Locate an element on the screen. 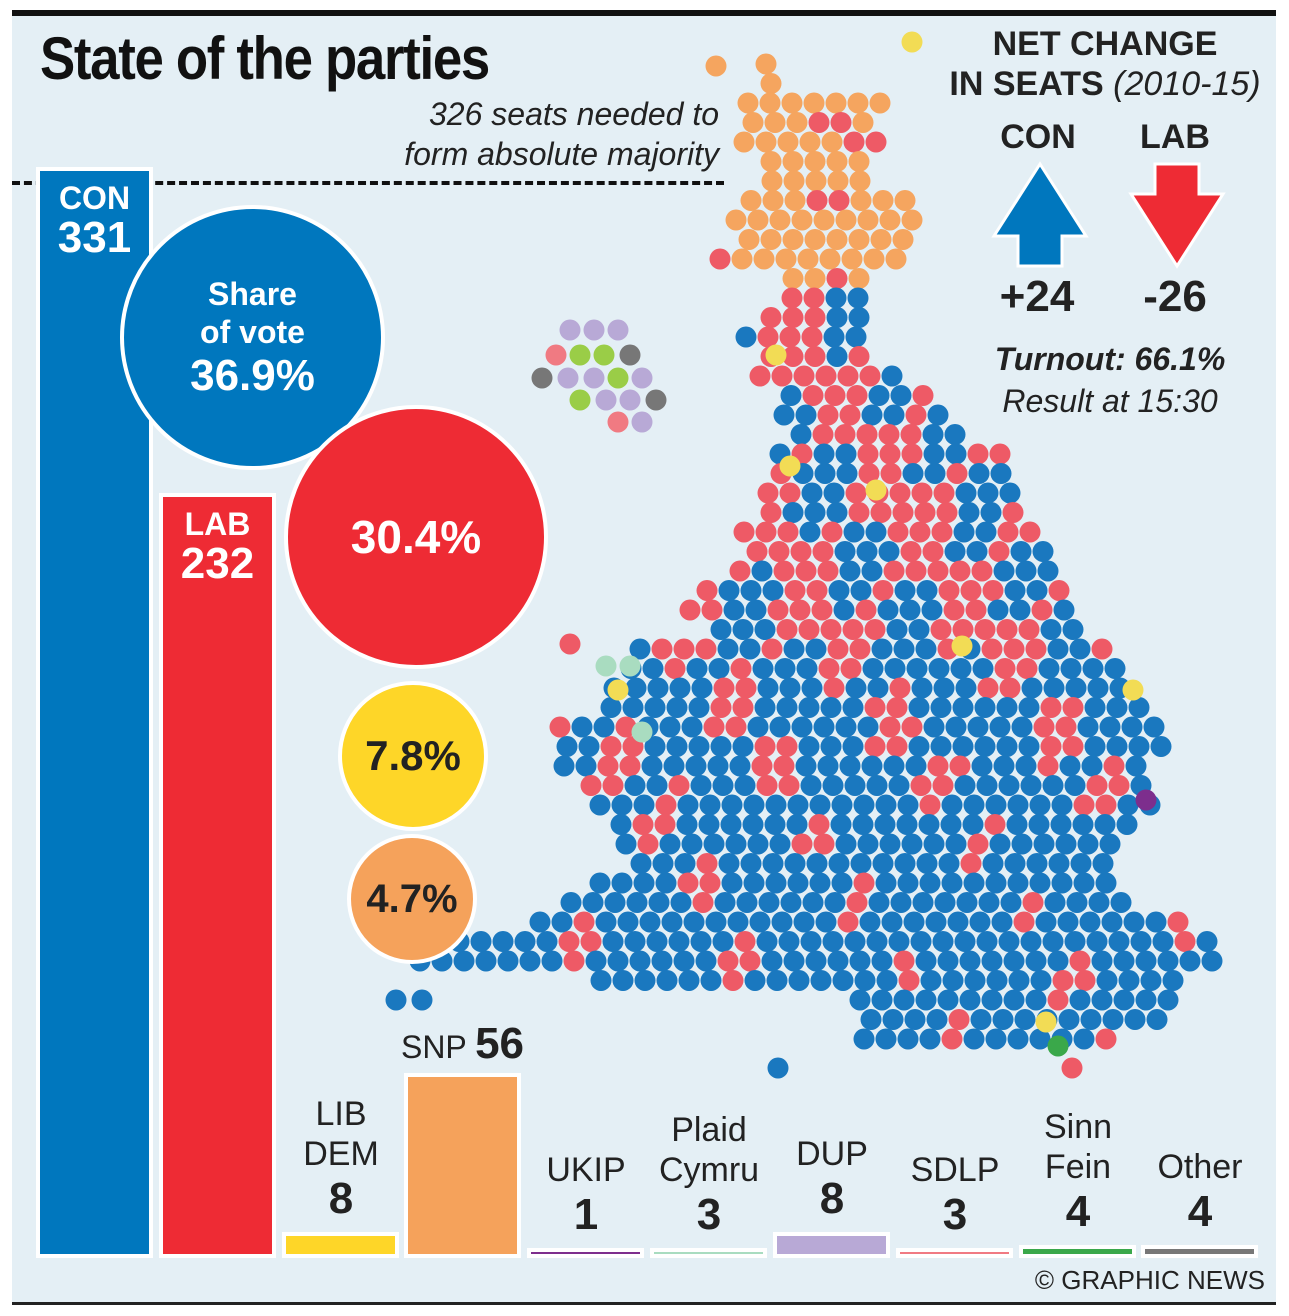 The width and height of the screenshot is (1289, 1316). bar-label-snp: SNP is located at coordinates (438, 1047).